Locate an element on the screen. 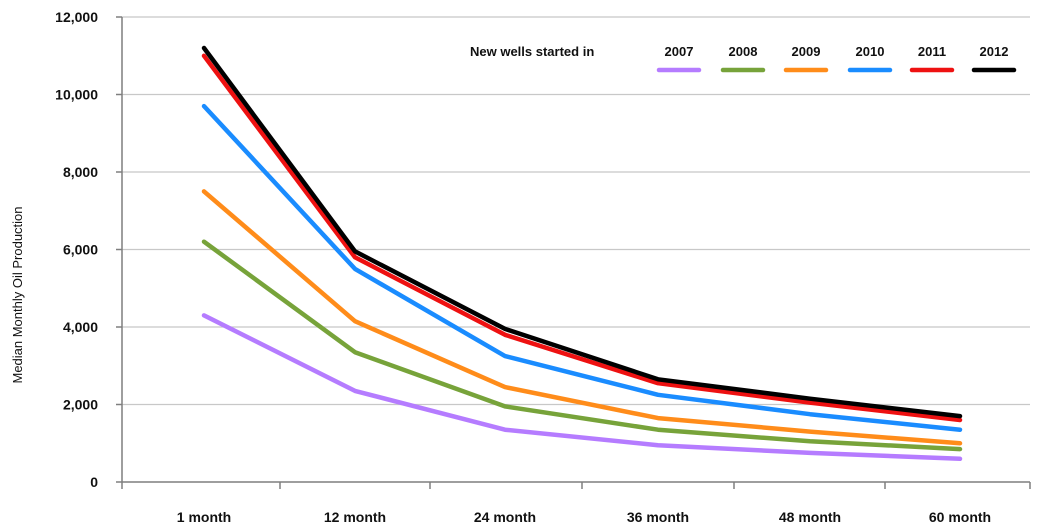 Image resolution: width=1043 pixels, height=529 pixels. legend-title: New wells started in is located at coordinates (532, 51).